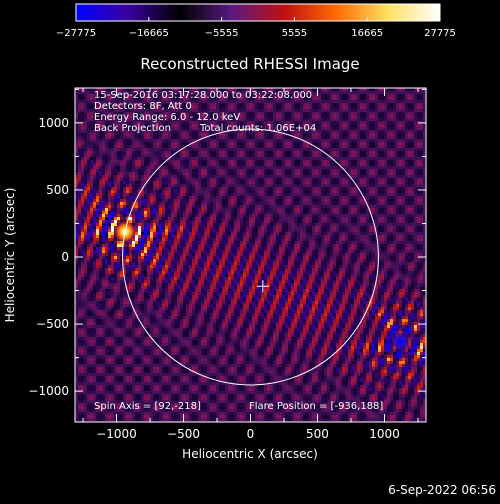 The height and width of the screenshot is (504, 500). I want to click on colorbar-tick-label: −27775, so click(76, 33).